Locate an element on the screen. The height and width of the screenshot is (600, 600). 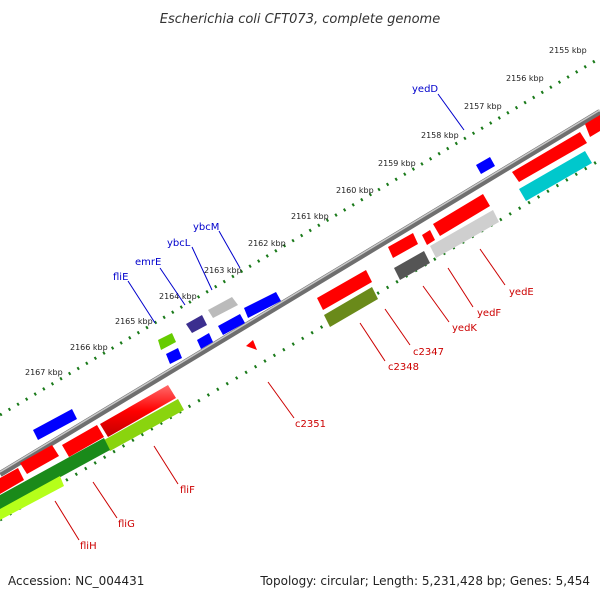
tick-label: 2159 kbp is located at coordinates (397, 163).